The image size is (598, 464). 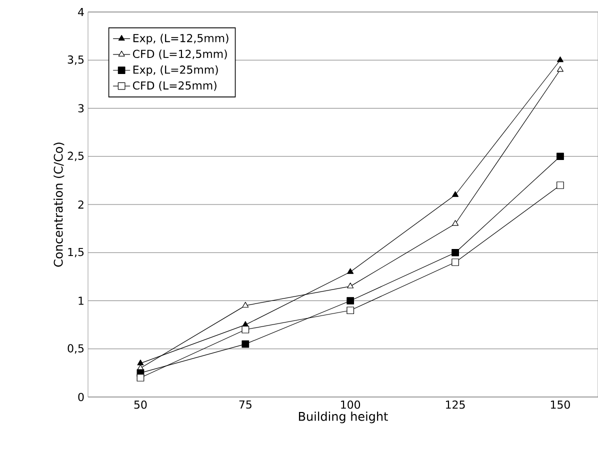 What do you see at coordinates (350, 404) in the screenshot?
I see `x-tick-label: 100` at bounding box center [350, 404].